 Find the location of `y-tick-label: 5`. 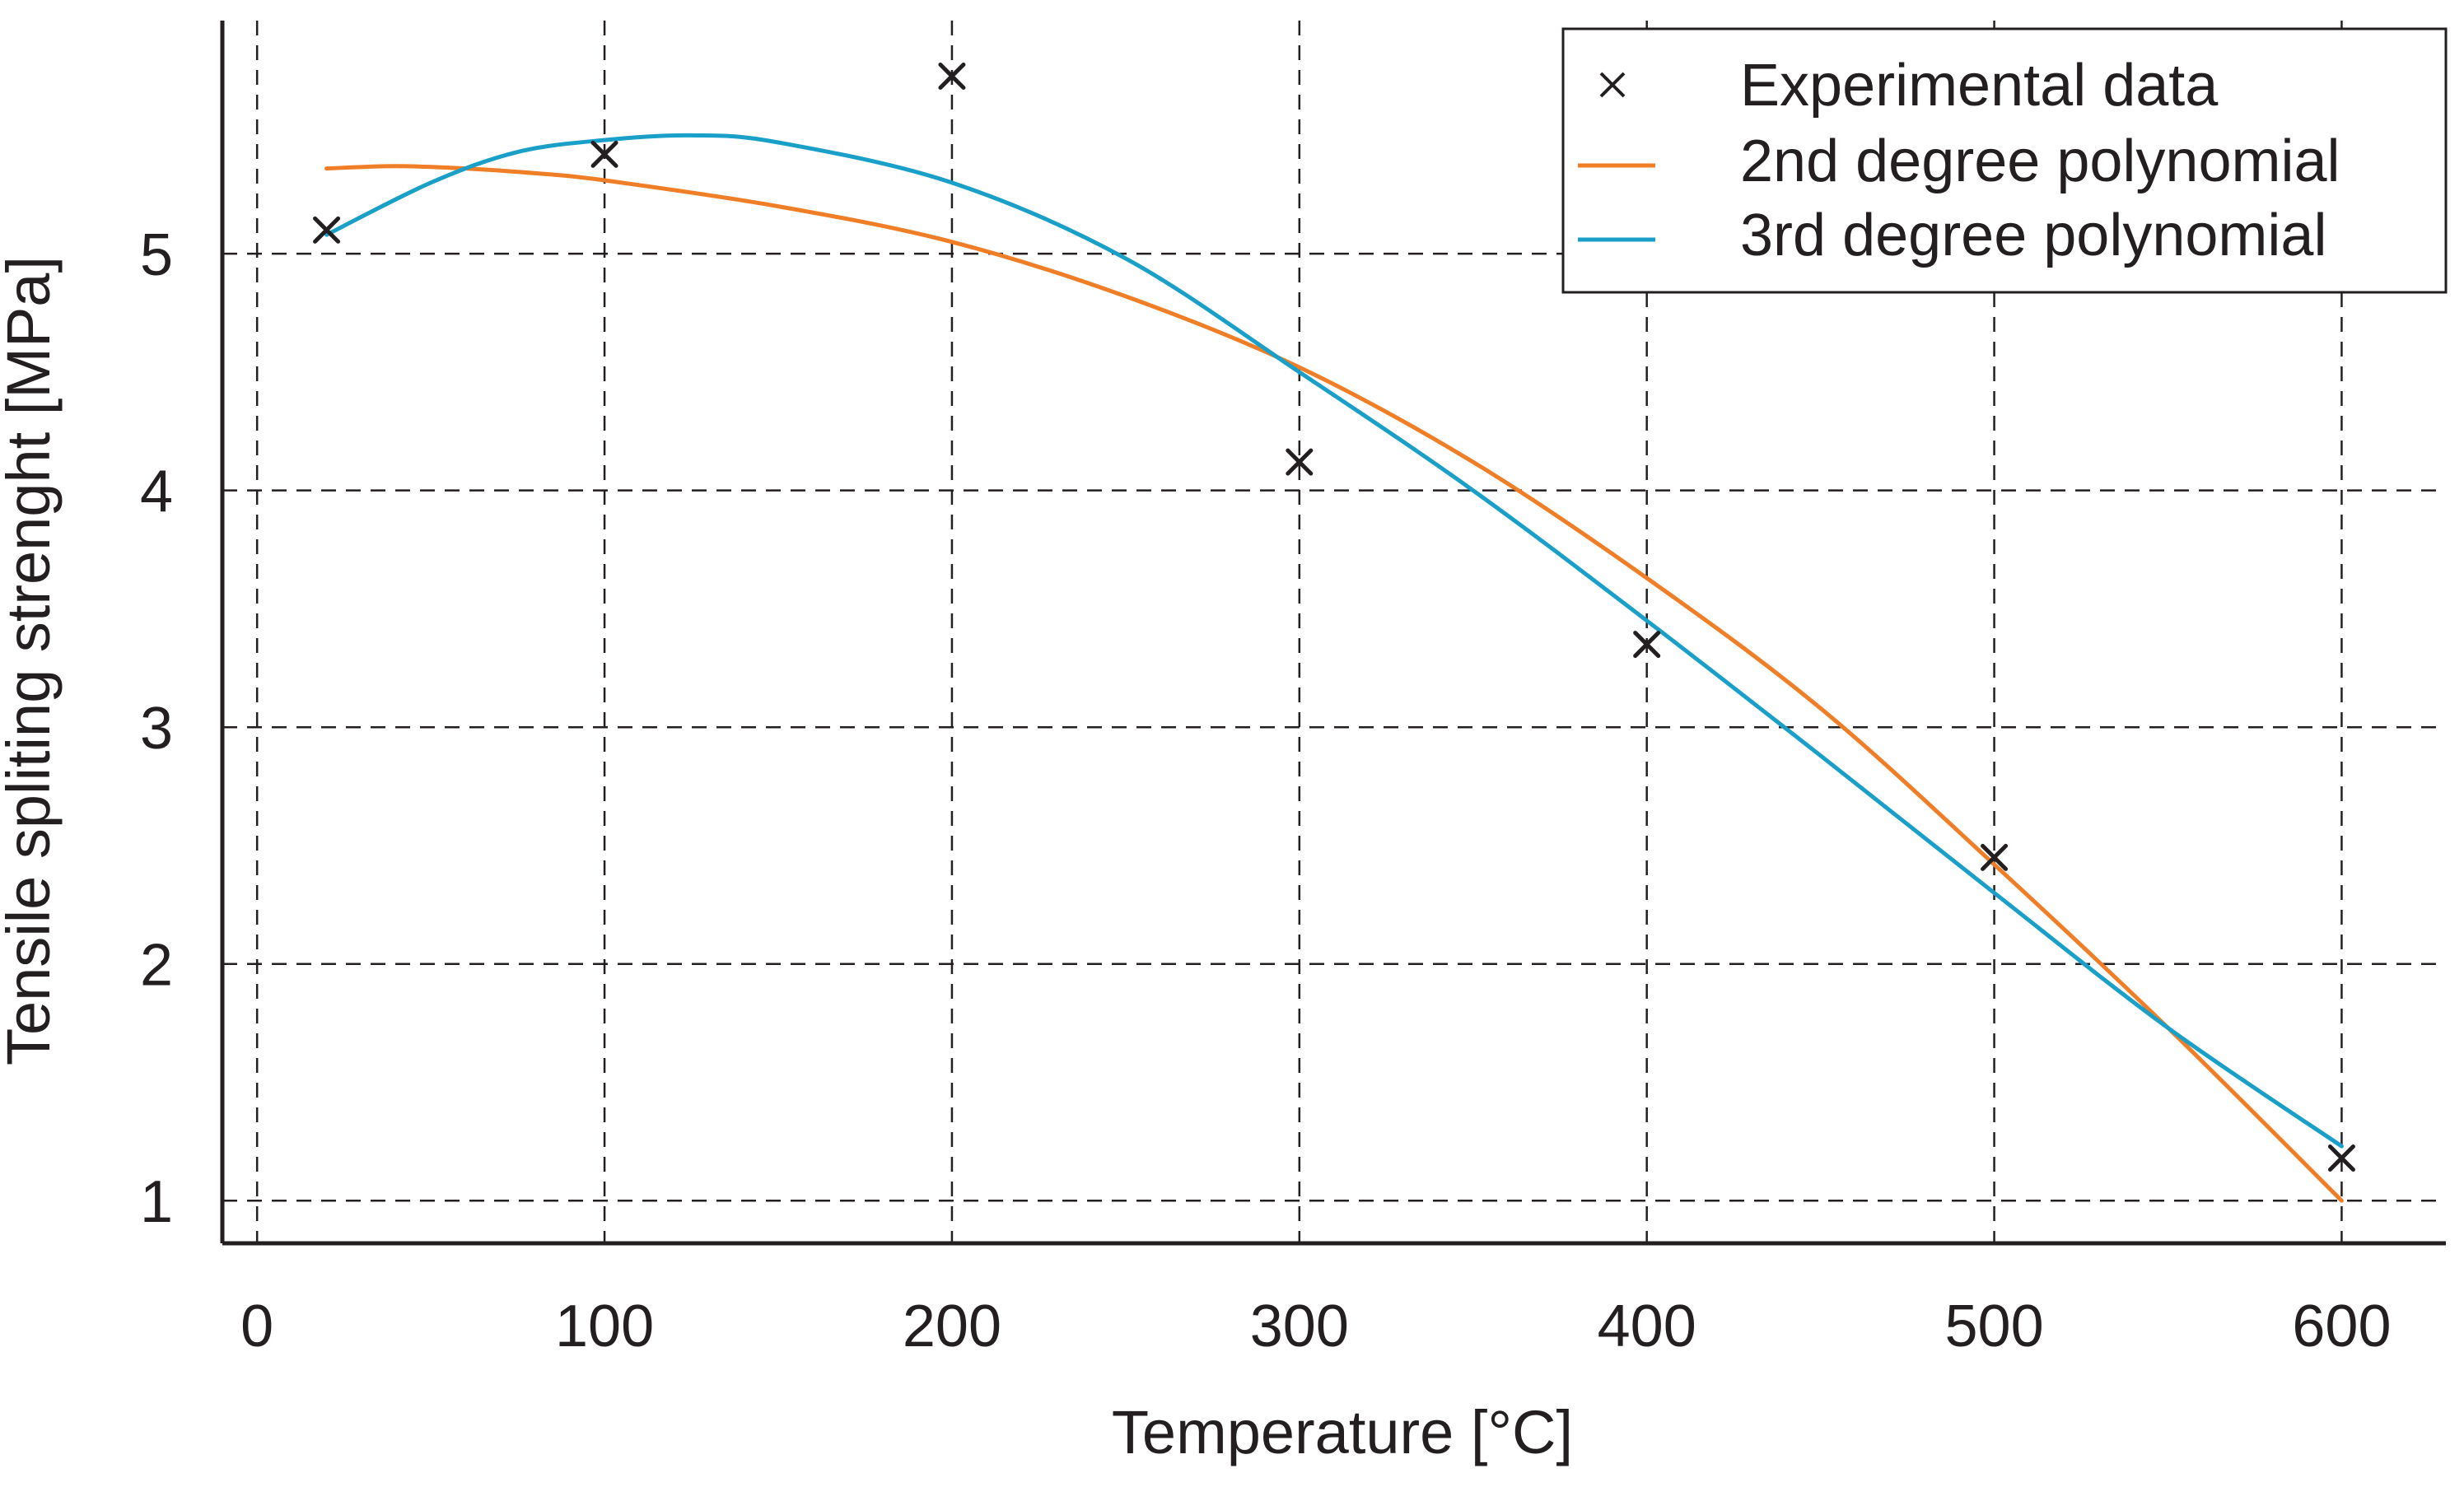

y-tick-label: 5 is located at coordinates (156, 255).